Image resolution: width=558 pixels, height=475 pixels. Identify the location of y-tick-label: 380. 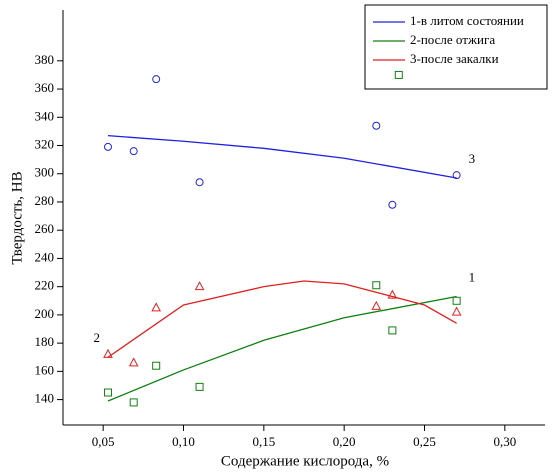
(45, 59).